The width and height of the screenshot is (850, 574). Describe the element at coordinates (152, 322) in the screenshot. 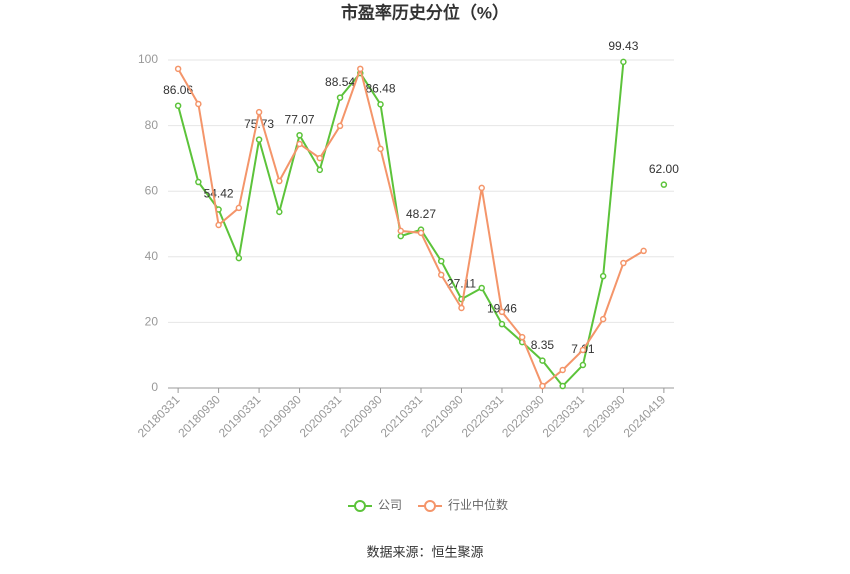

I see `y-tick-label: 20` at that location.